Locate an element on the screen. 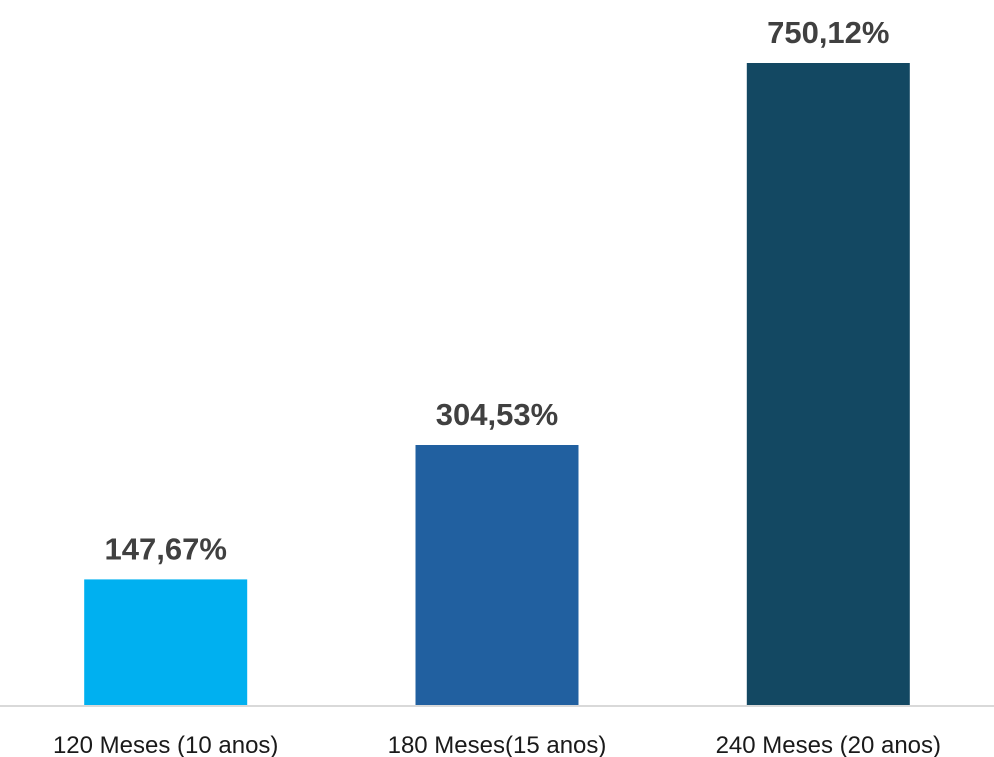 The image size is (994, 757). x-tick-label-1: 120 Meses (10 anos) is located at coordinates (165, 744).